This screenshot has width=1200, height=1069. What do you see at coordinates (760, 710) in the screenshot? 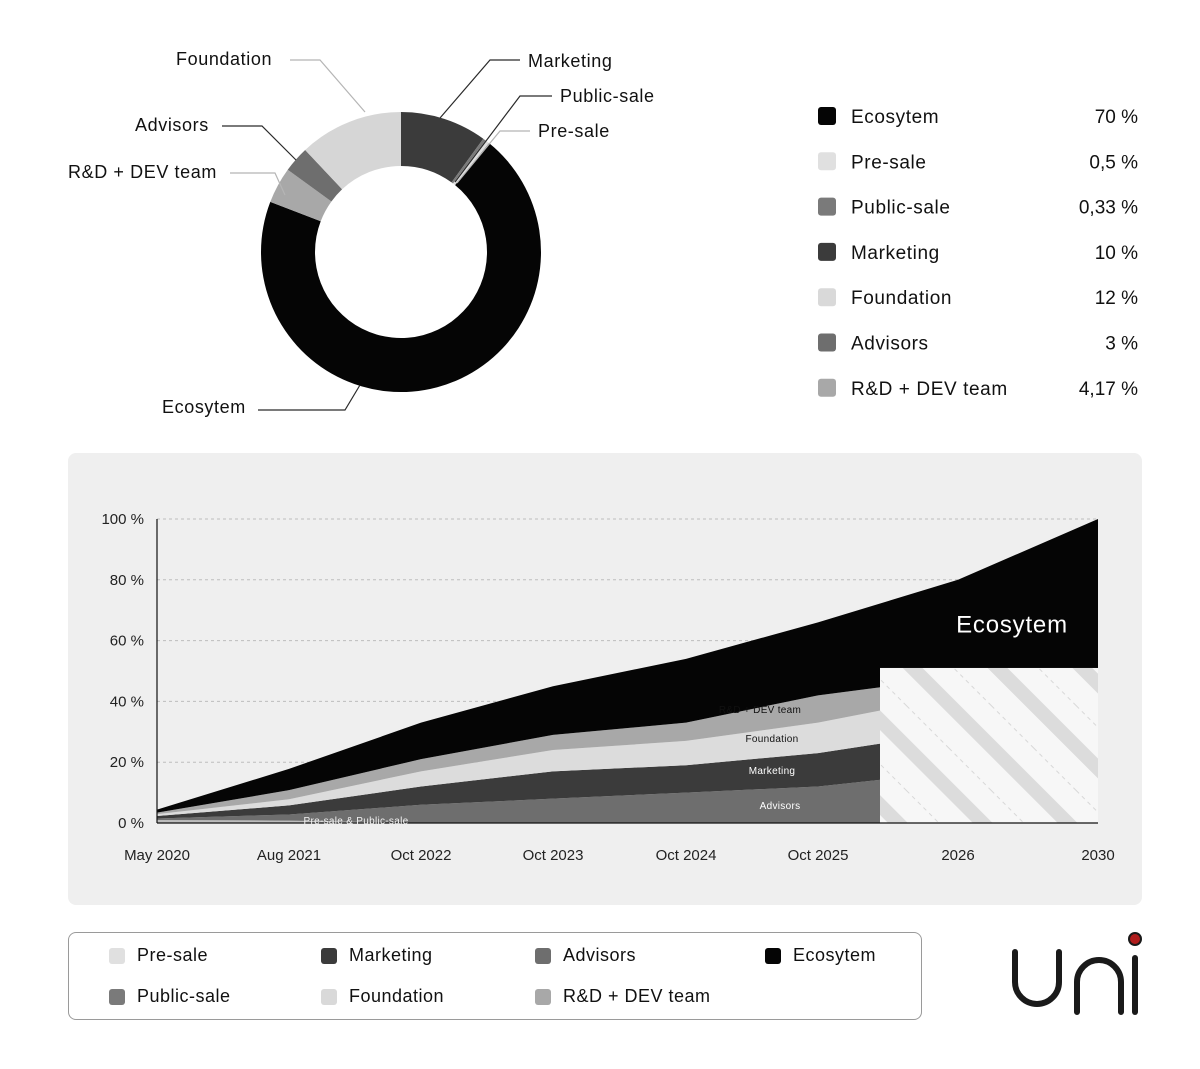
I see `area-label: R&D + DEV team` at bounding box center [760, 710].